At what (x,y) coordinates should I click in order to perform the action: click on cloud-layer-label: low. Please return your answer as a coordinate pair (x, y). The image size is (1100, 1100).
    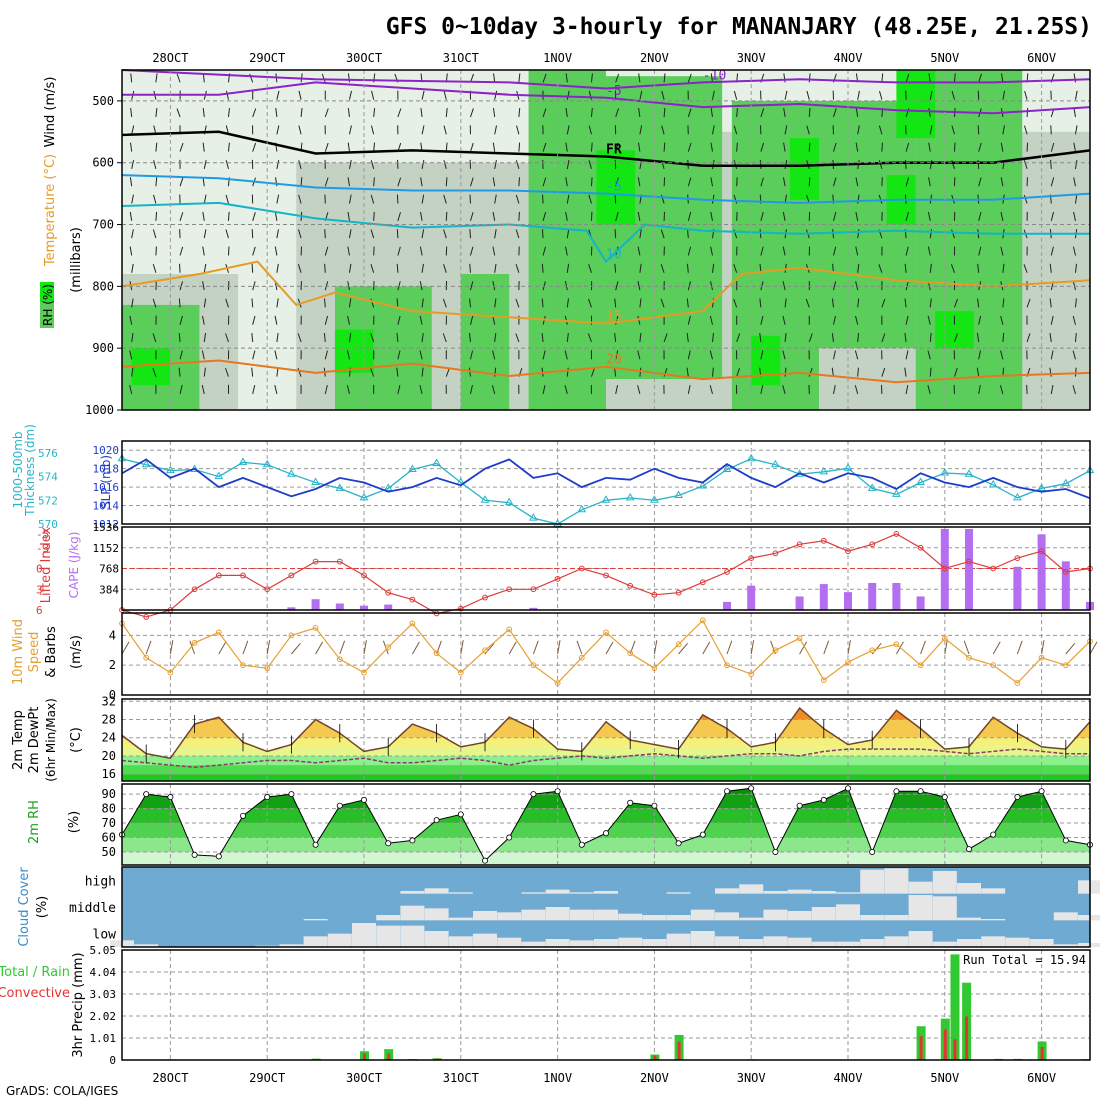
    Looking at the image, I should click on (105, 935).